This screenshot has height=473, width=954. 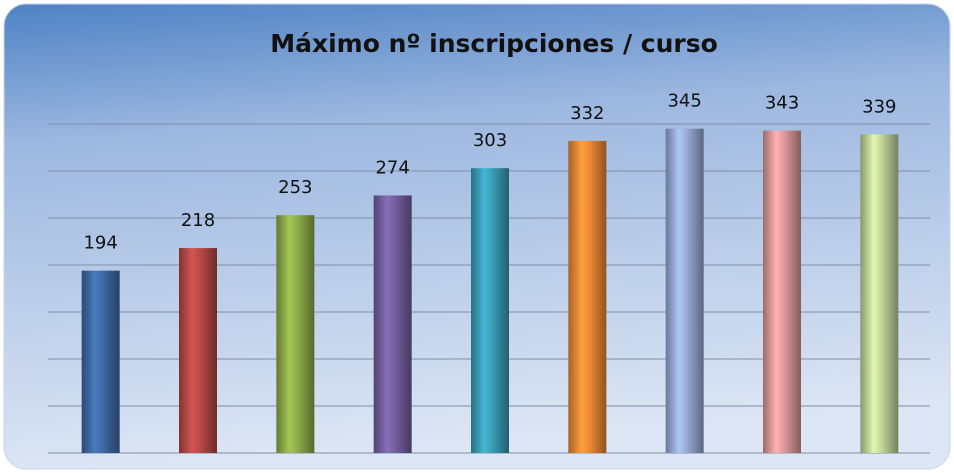 I want to click on data-label: 345, so click(x=684, y=101).